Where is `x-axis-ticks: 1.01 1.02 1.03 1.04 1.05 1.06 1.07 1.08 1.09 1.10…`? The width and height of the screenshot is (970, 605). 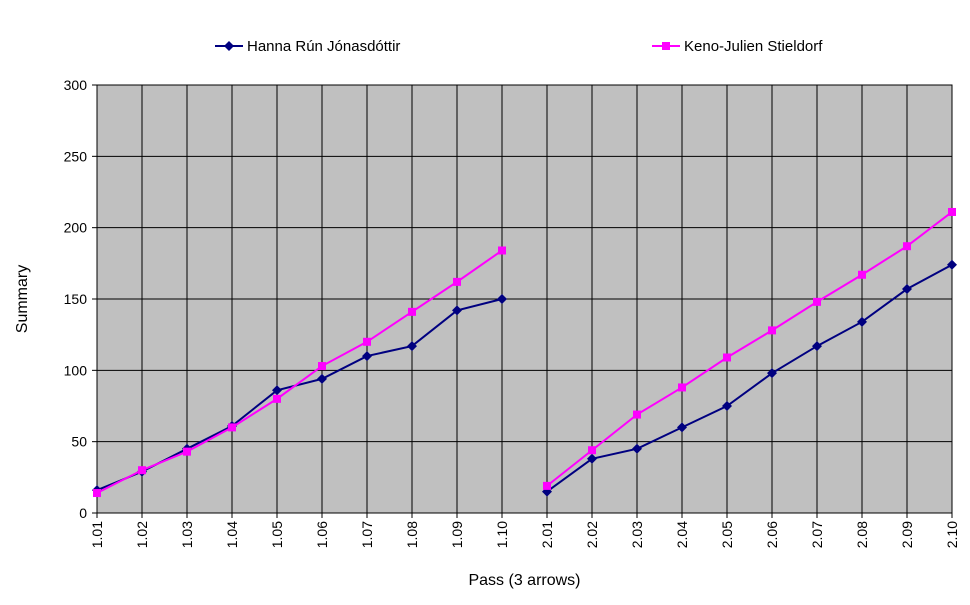 x-axis-ticks: 1.01 1.02 1.03 1.04 1.05 1.06 1.07 1.08 1.09 1.10… is located at coordinates (524, 530).